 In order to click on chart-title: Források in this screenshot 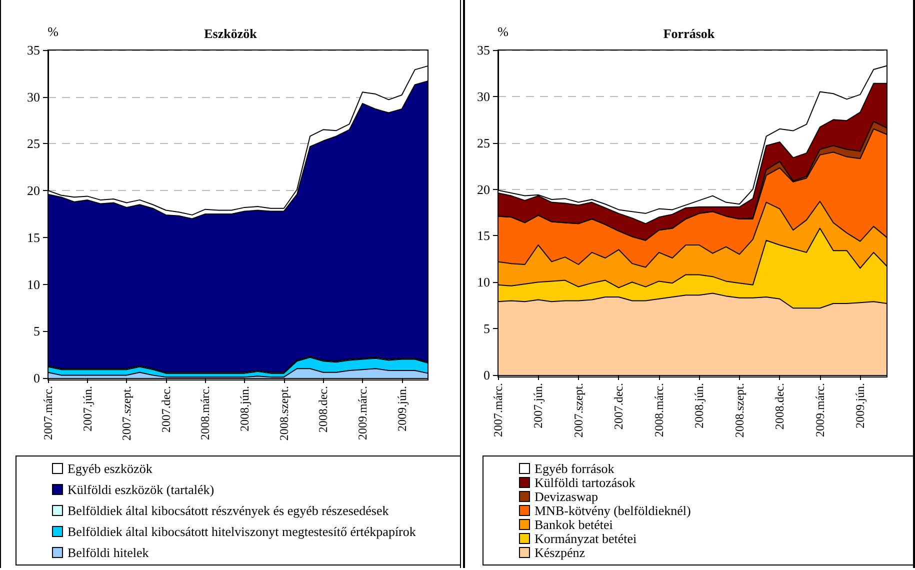, I will do `click(689, 33)`.